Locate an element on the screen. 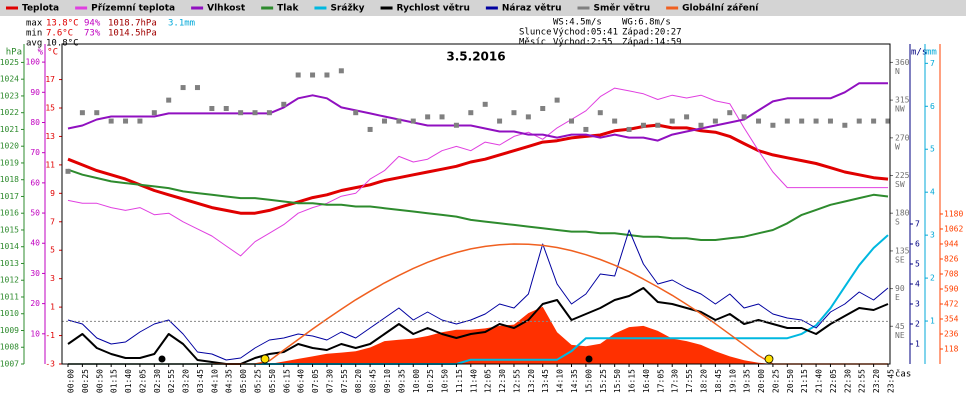  x-tick-label: 22:30 is located at coordinates (847, 381).